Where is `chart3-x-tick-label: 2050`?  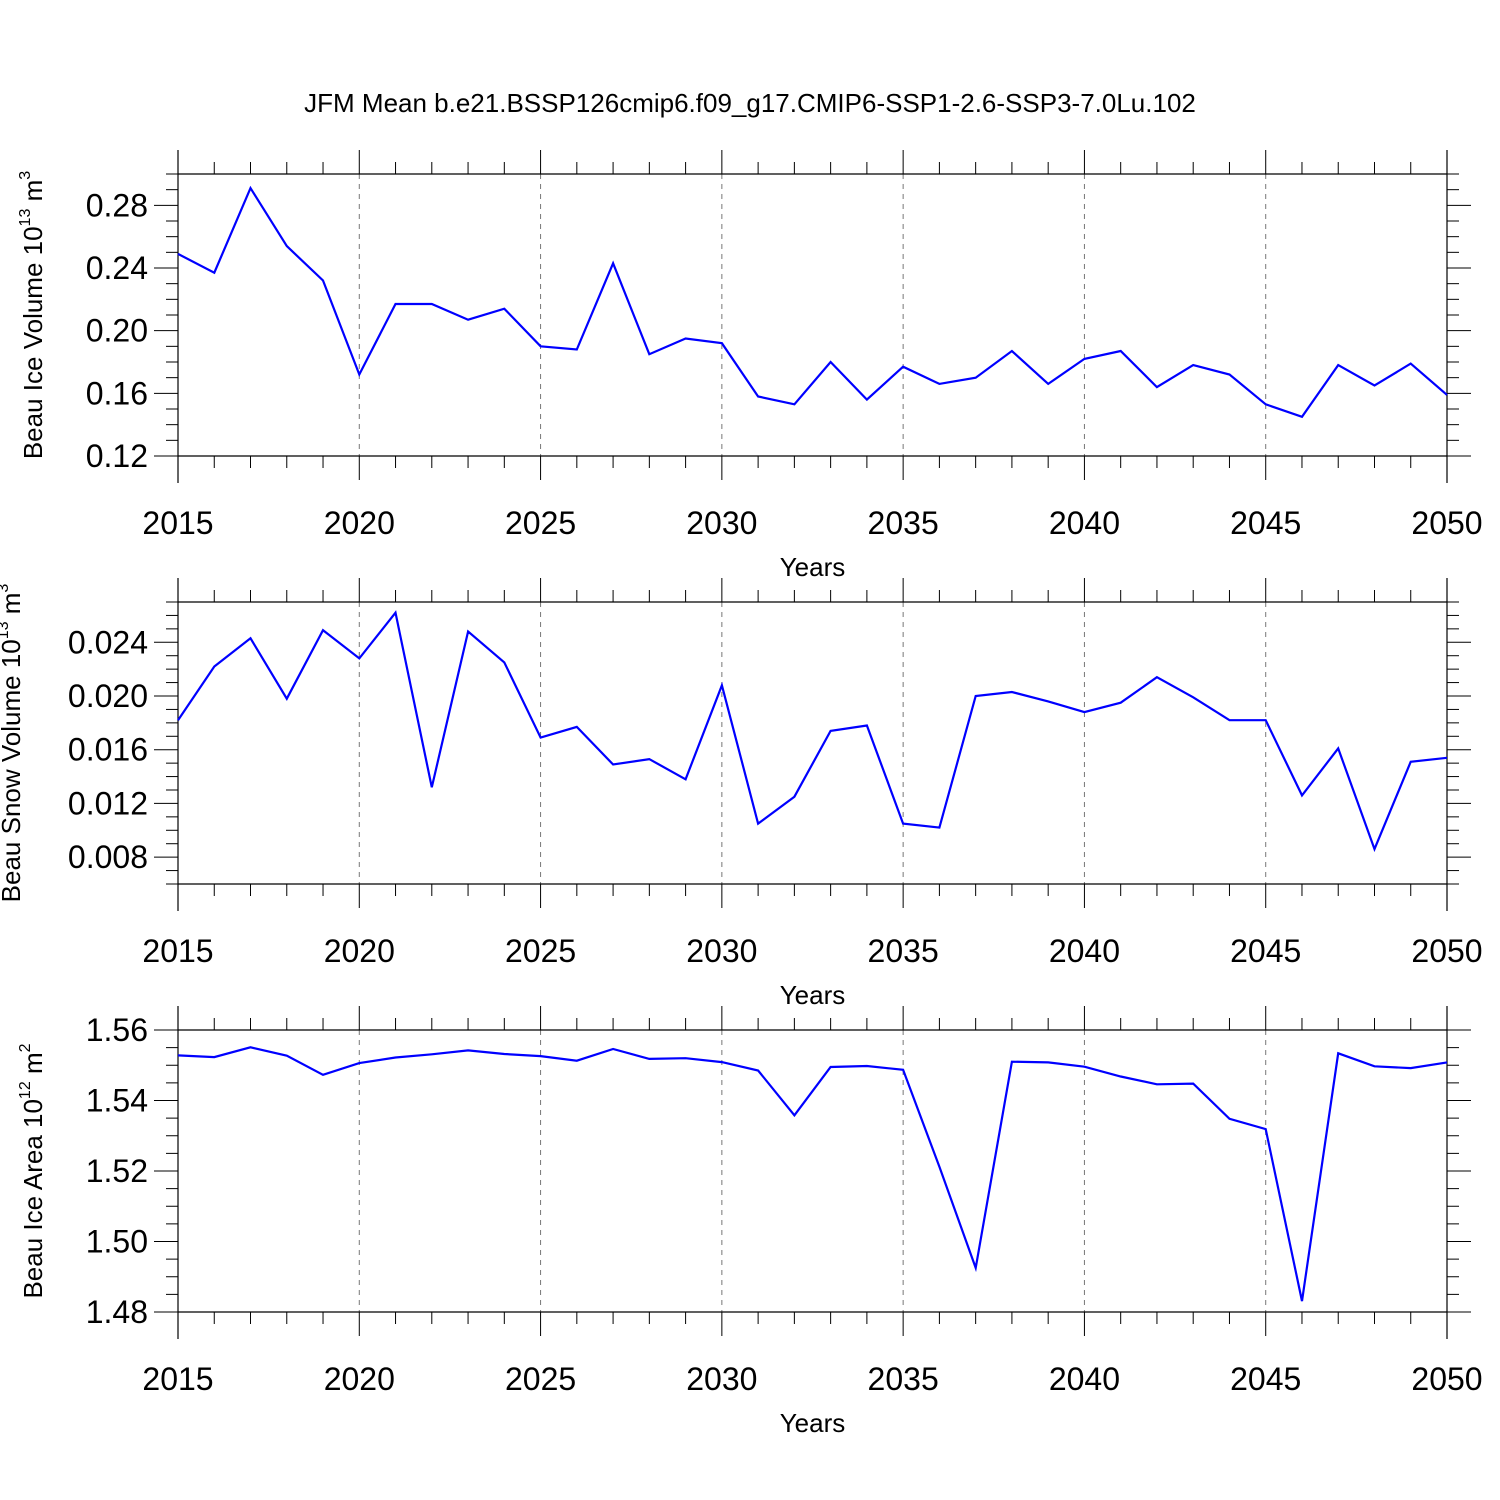
chart3-x-tick-label: 2050 is located at coordinates (1446, 1379).